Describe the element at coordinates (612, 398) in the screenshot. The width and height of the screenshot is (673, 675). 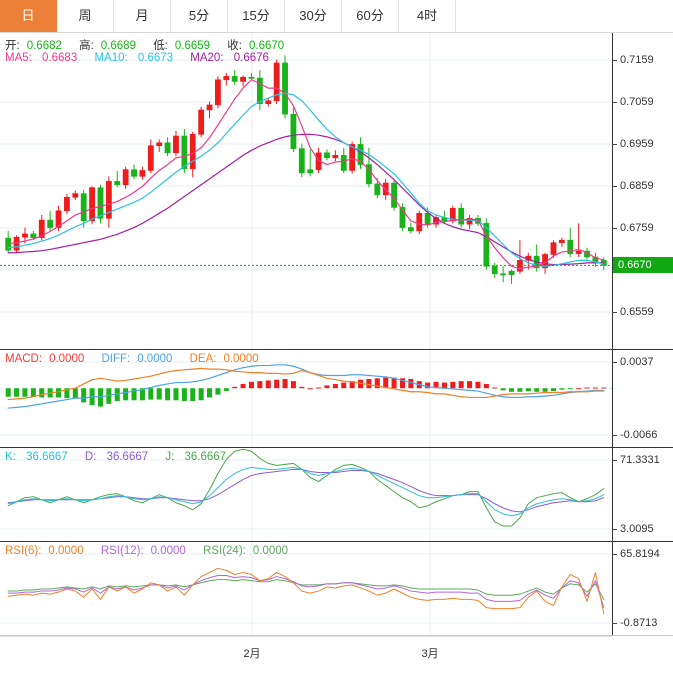
I see `macd-axis-line` at that location.